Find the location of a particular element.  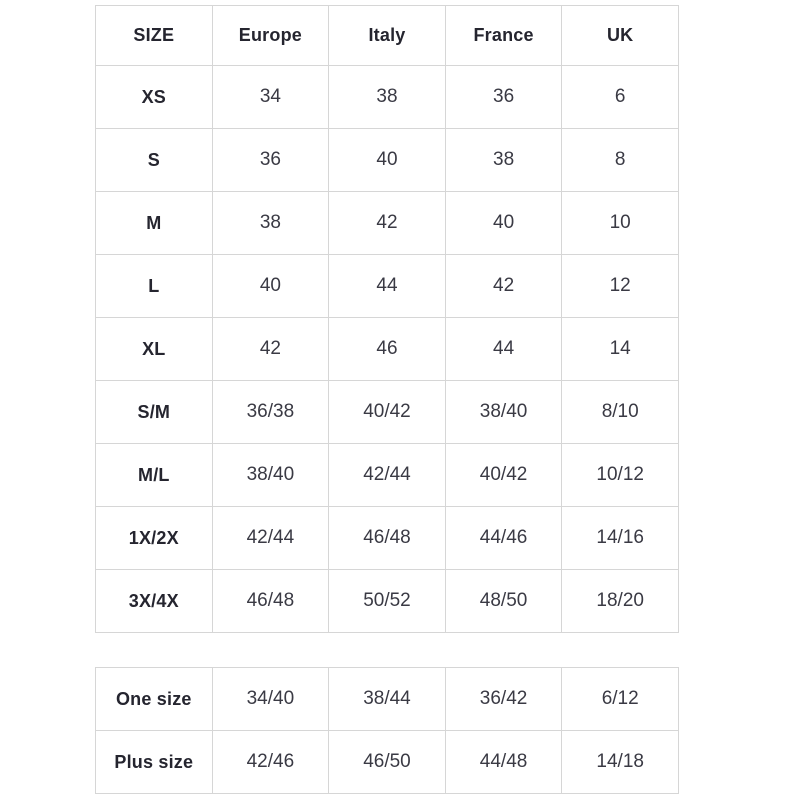

row-label: Plus size is located at coordinates (154, 762).